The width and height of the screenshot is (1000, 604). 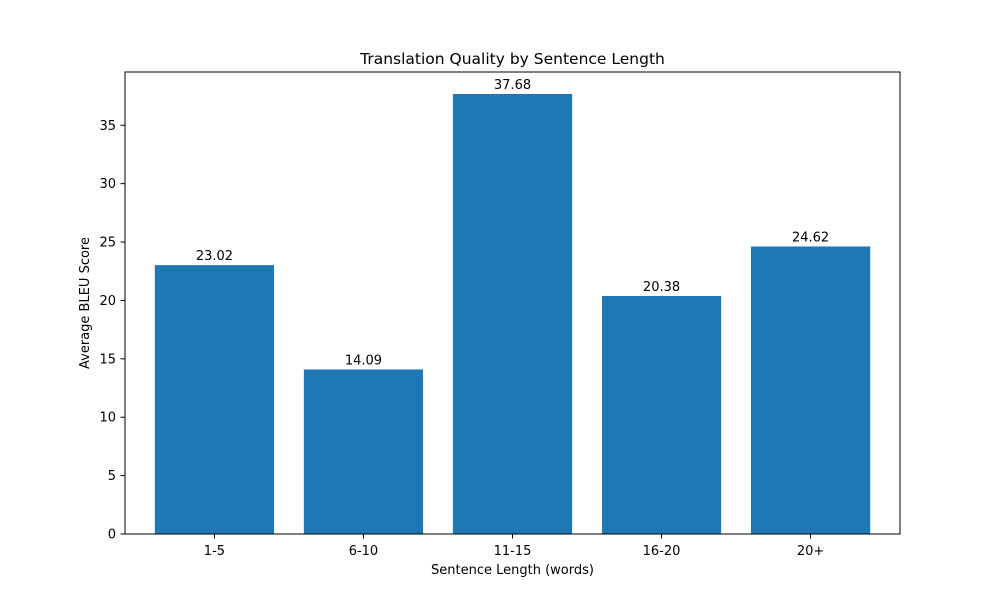 I want to click on y-tick-label: 30, so click(x=107, y=184).